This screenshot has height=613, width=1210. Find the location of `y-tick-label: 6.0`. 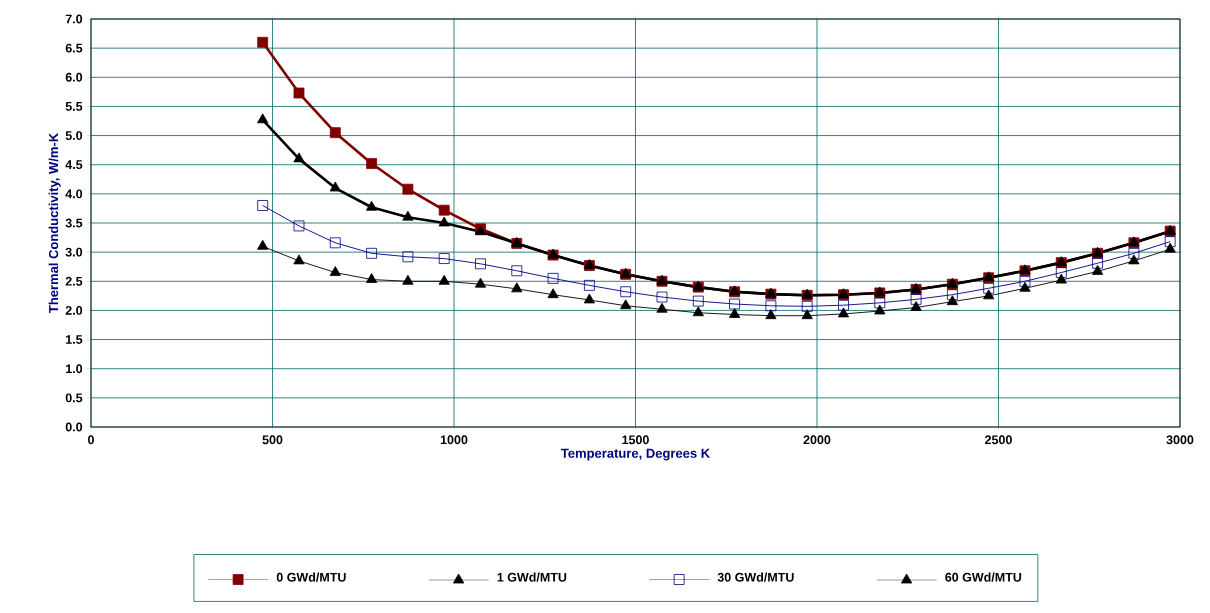

y-tick-label: 6.0 is located at coordinates (74, 77).